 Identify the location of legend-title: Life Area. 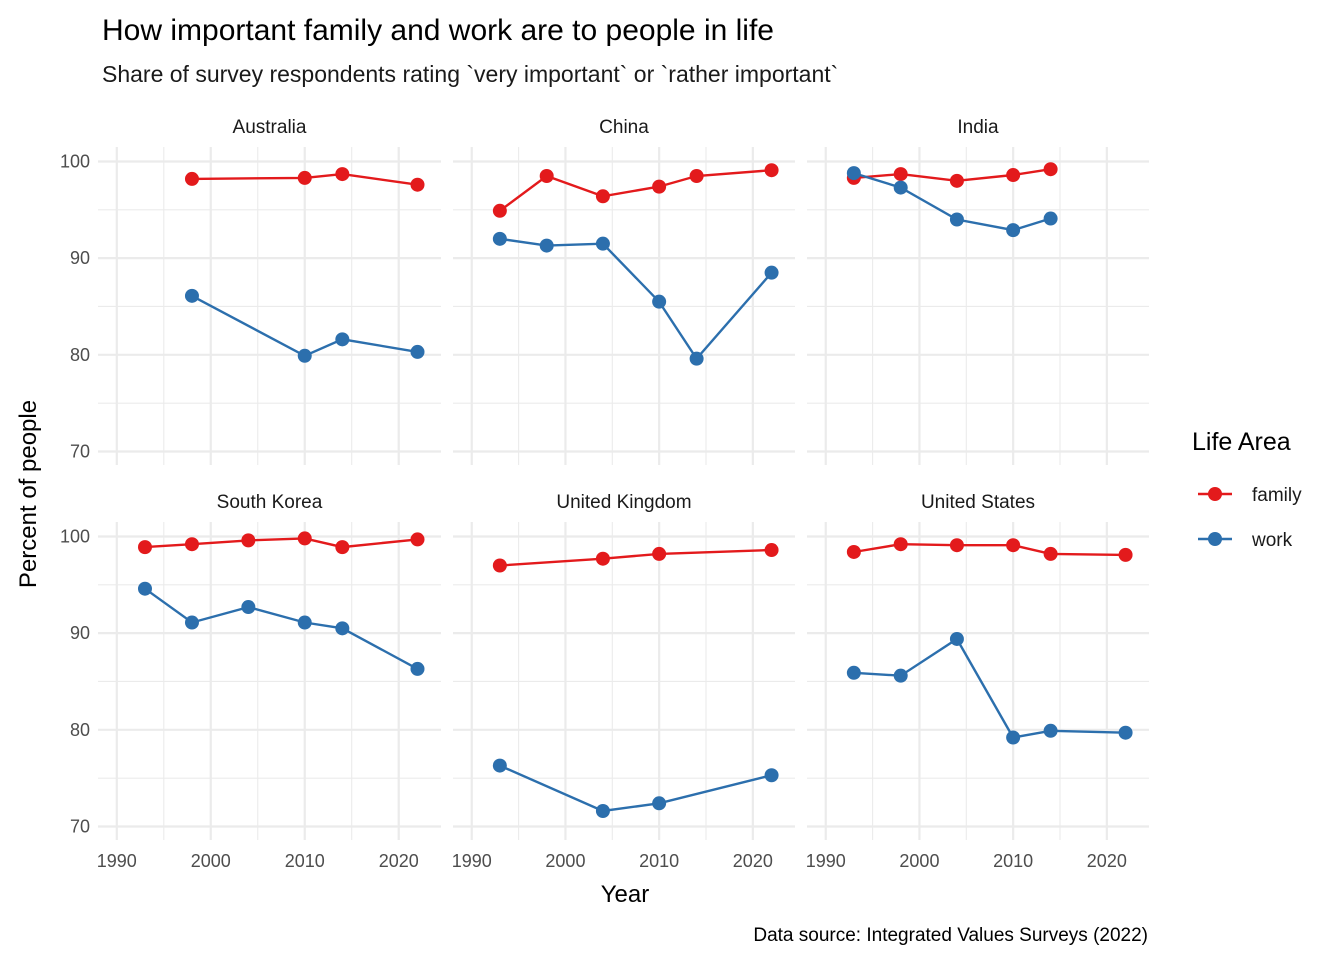
(1241, 442).